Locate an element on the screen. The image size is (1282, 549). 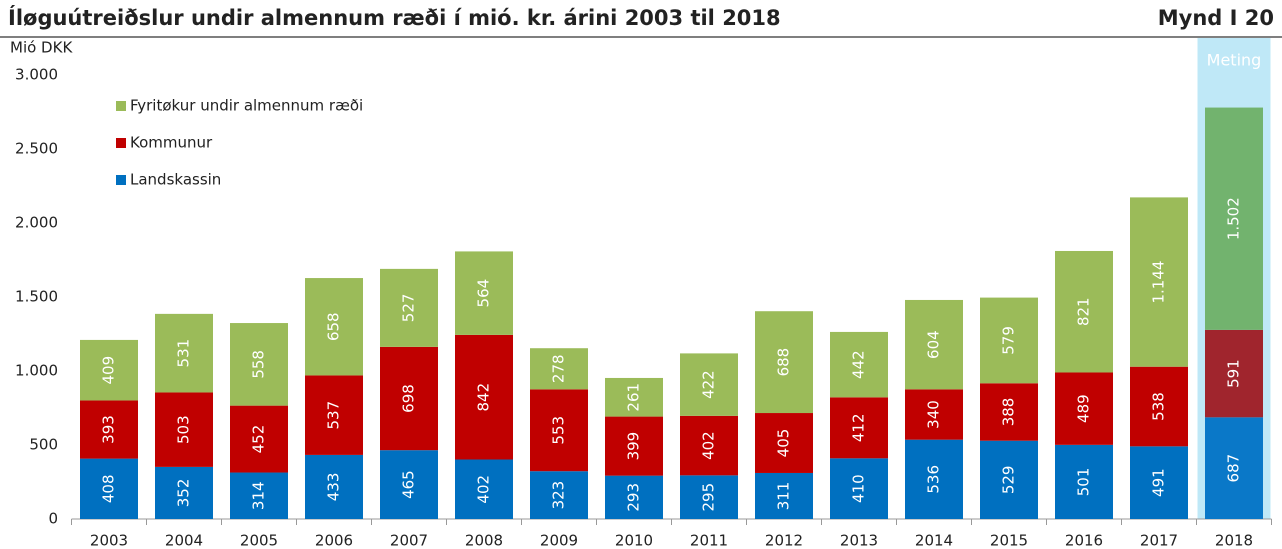
value-label: 501 is located at coordinates (1084, 482).